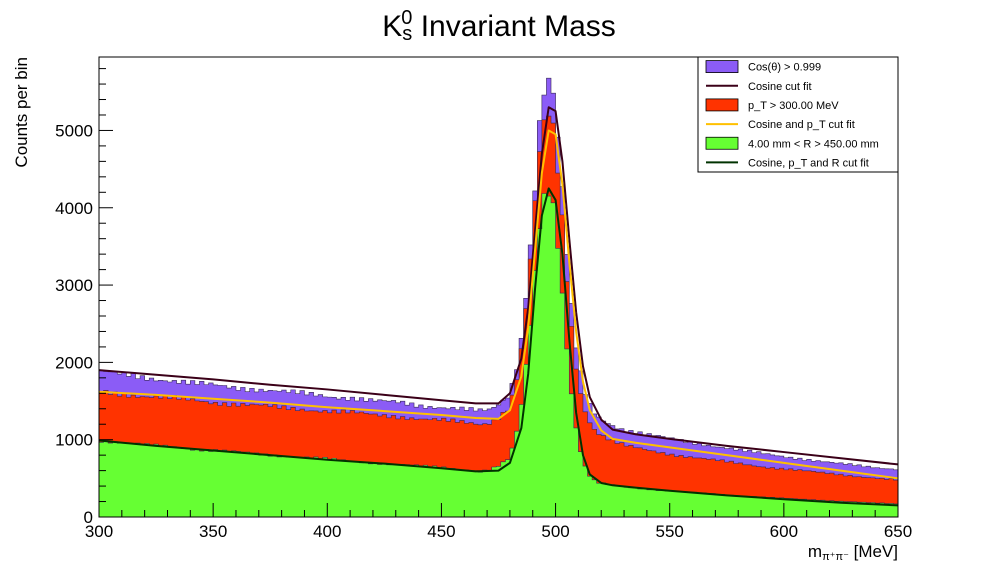 Image resolution: width=998 pixels, height=575 pixels. Describe the element at coordinates (835, 557) in the screenshot. I see `x-axis-label-subscript: π⁺π⁻` at that location.